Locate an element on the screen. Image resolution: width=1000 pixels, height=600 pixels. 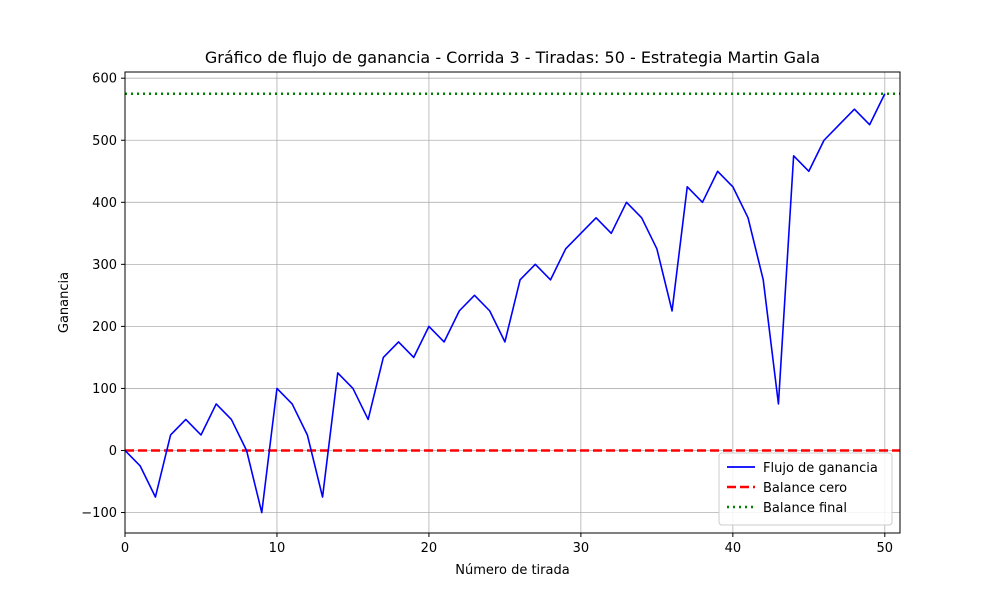
x-tick-label: 50 is located at coordinates (885, 548).